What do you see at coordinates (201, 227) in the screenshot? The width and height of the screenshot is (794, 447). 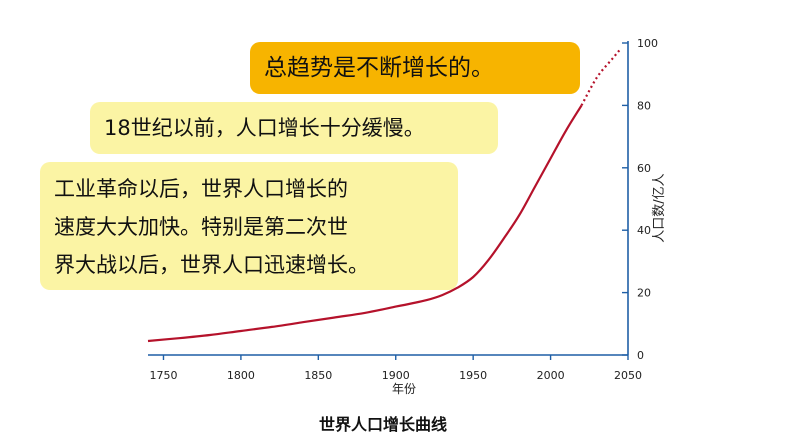 I see `callout-line: 速度大大加快。特别是第二次世` at bounding box center [201, 227].